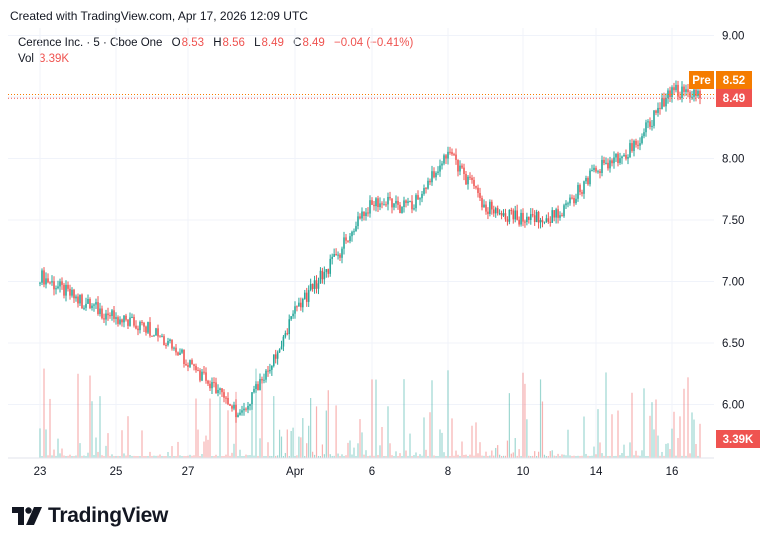 The image size is (776, 546). I want to click on last-price-text: 8.49, so click(734, 99).